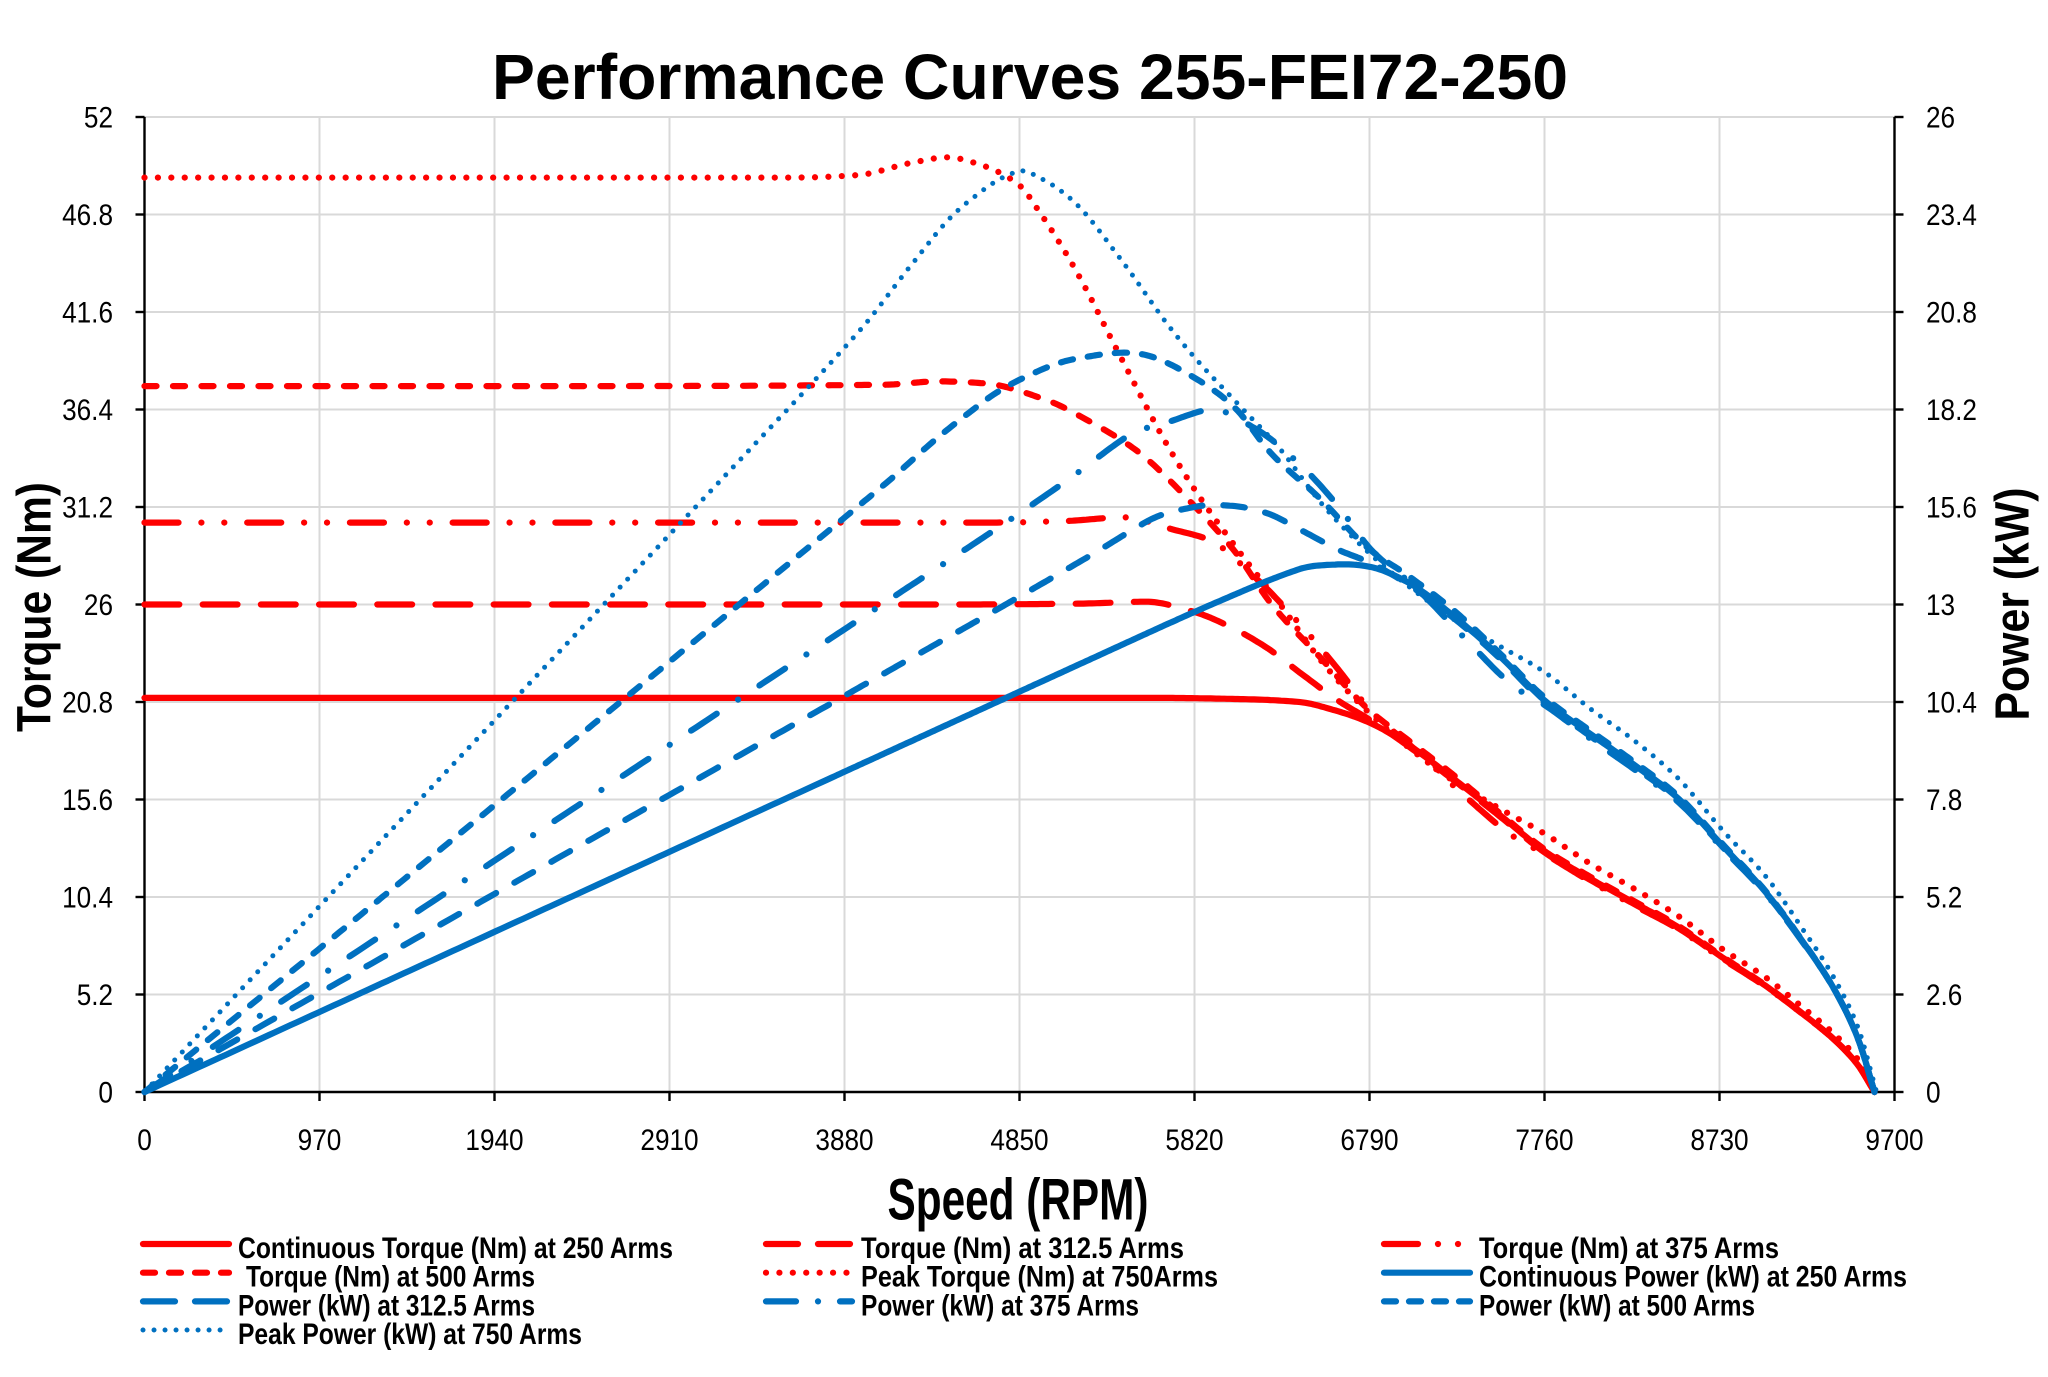  What do you see at coordinates (1629, 1248) in the screenshot?
I see `svg-text: Torque (Nm) at 375 Arms` at bounding box center [1629, 1248].